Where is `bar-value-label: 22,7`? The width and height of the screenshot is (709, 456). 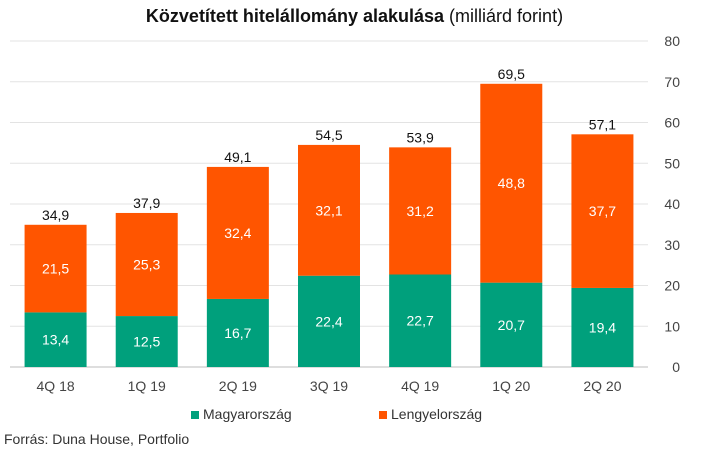
bar-value-label: 22,7 is located at coordinates (420, 321).